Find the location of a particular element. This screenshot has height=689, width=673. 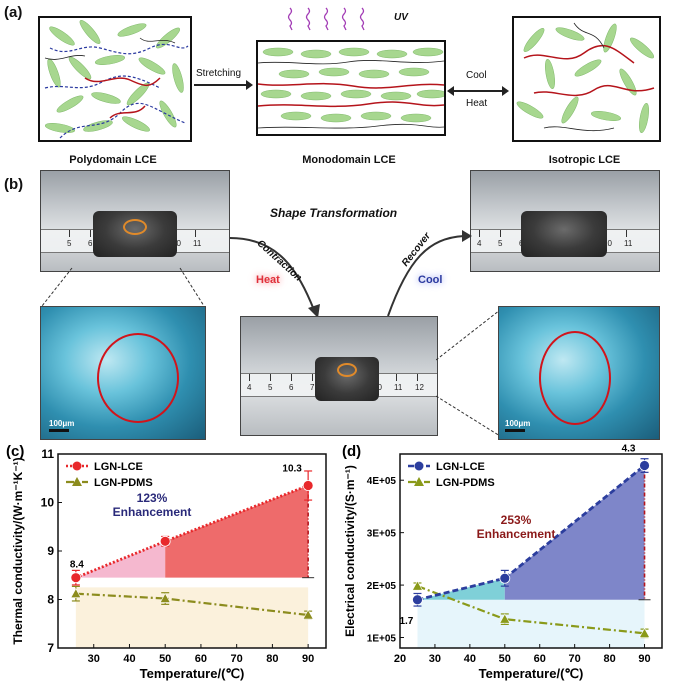

cool-badge: Cool is located at coordinates (430, 280).